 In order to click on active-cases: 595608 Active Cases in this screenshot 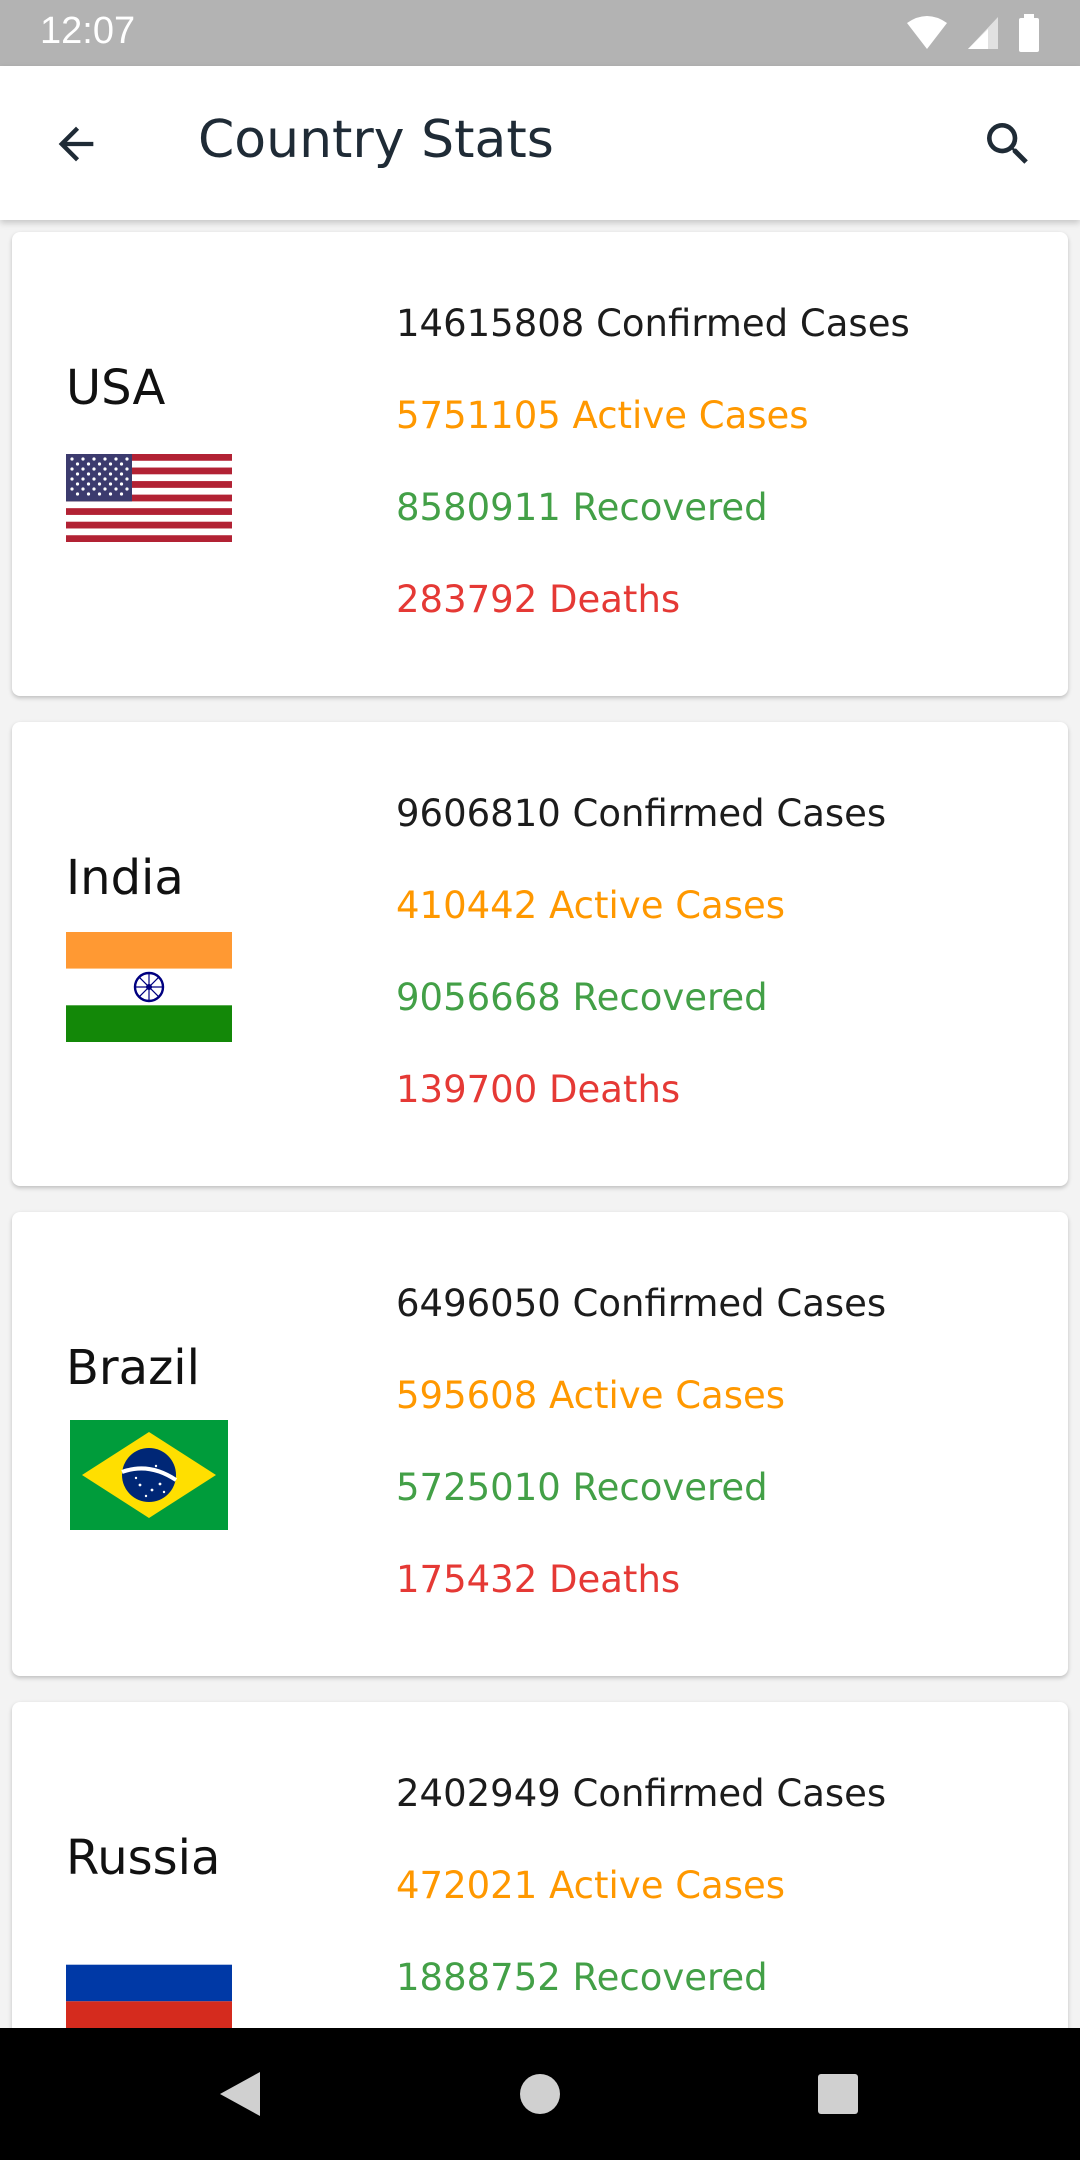, I will do `click(591, 1395)`.